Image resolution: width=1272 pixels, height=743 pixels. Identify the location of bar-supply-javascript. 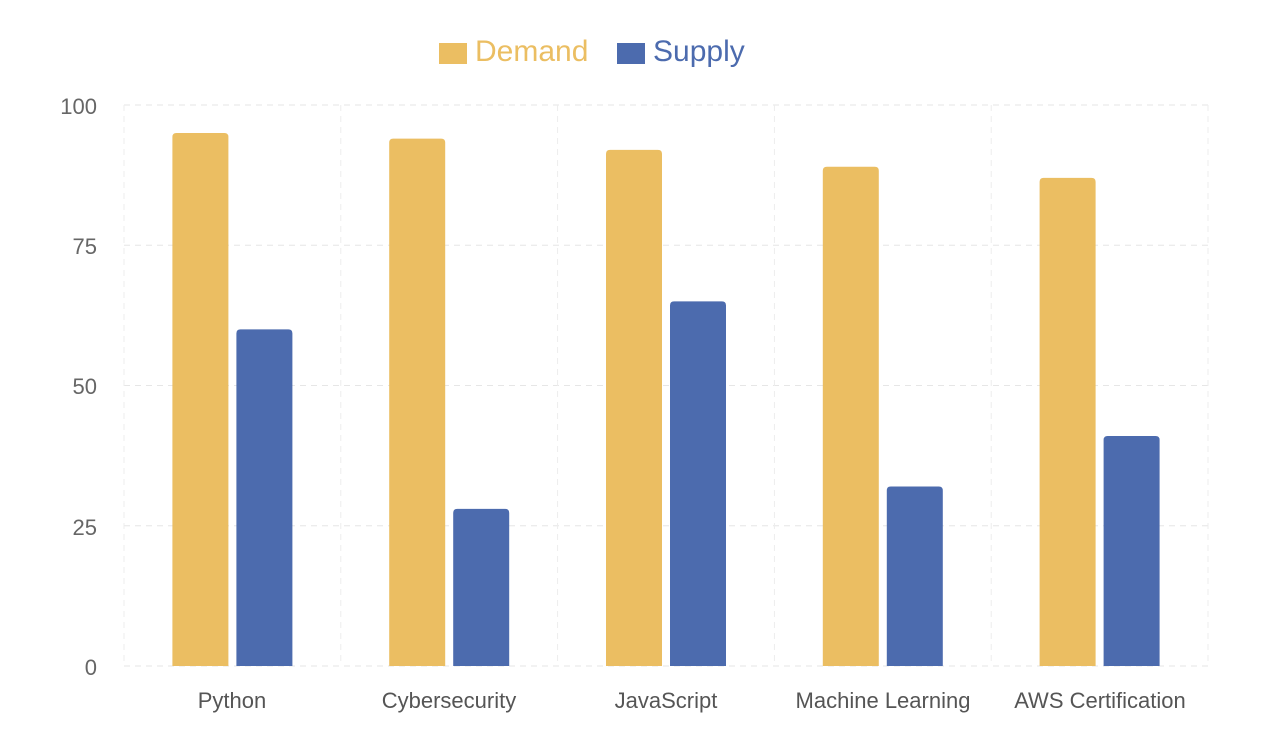
(698, 483).